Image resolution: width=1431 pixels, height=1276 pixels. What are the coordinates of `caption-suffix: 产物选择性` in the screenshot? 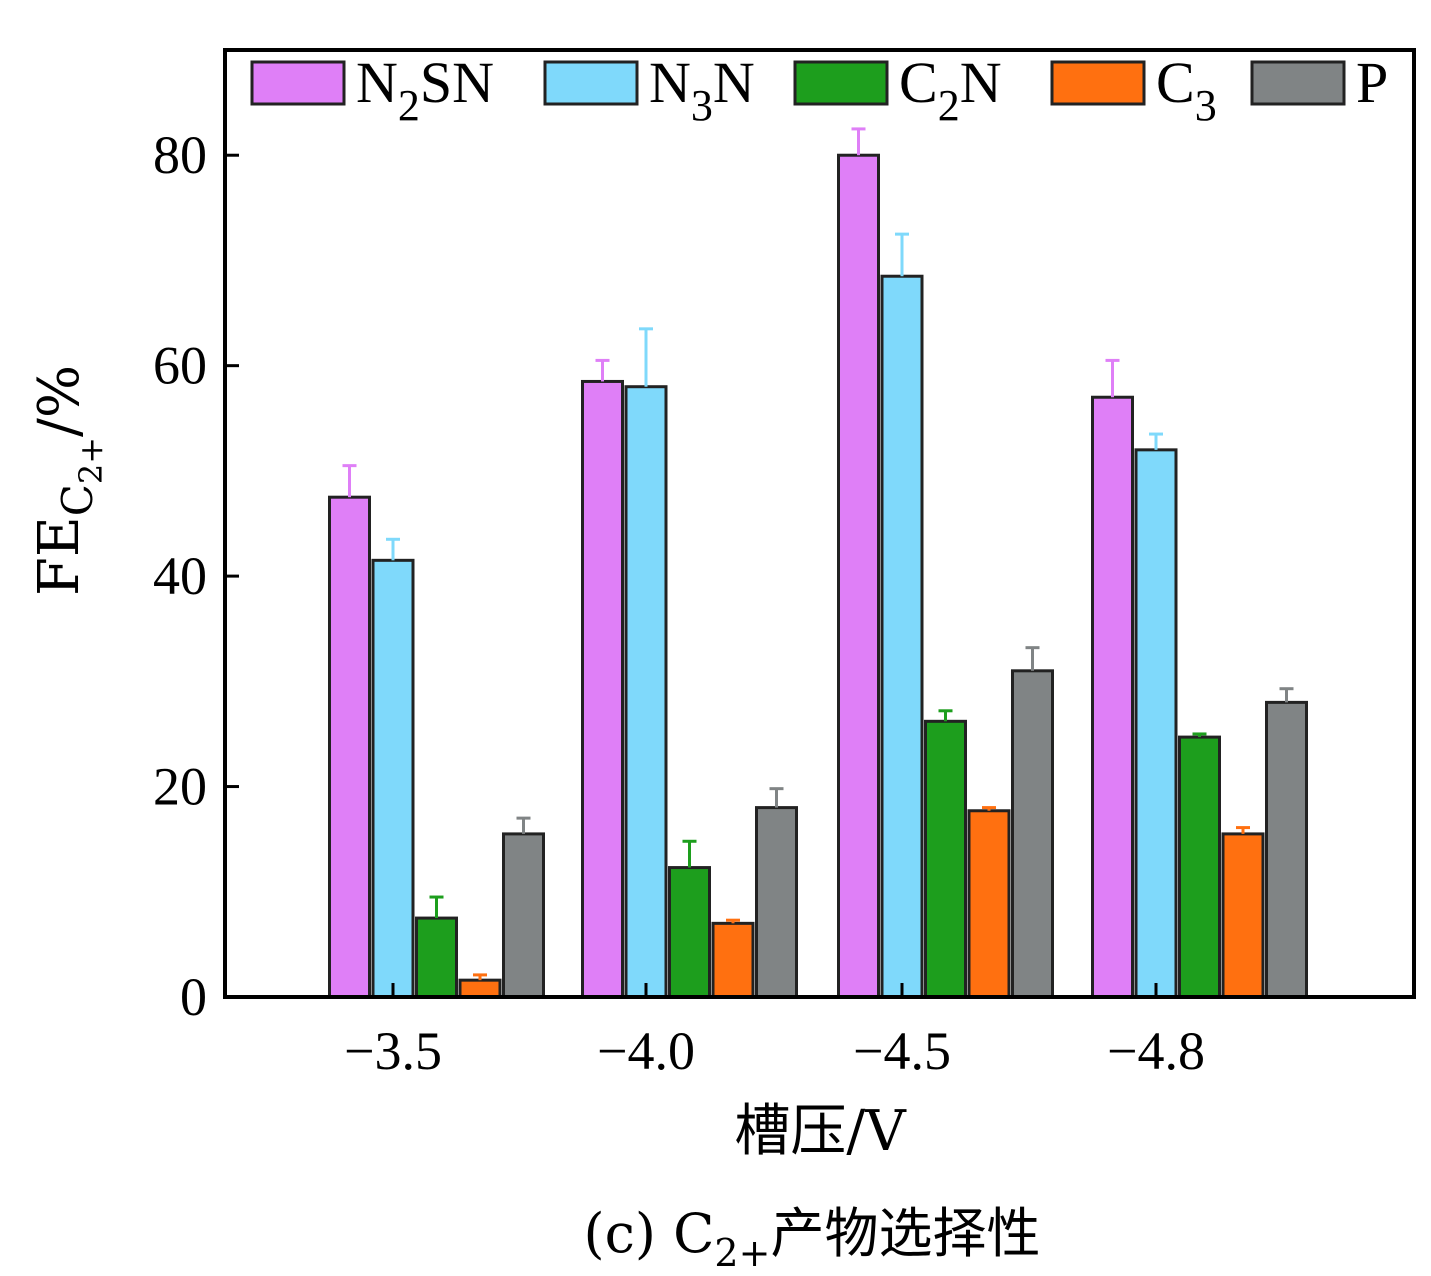 It's located at (905, 1233).